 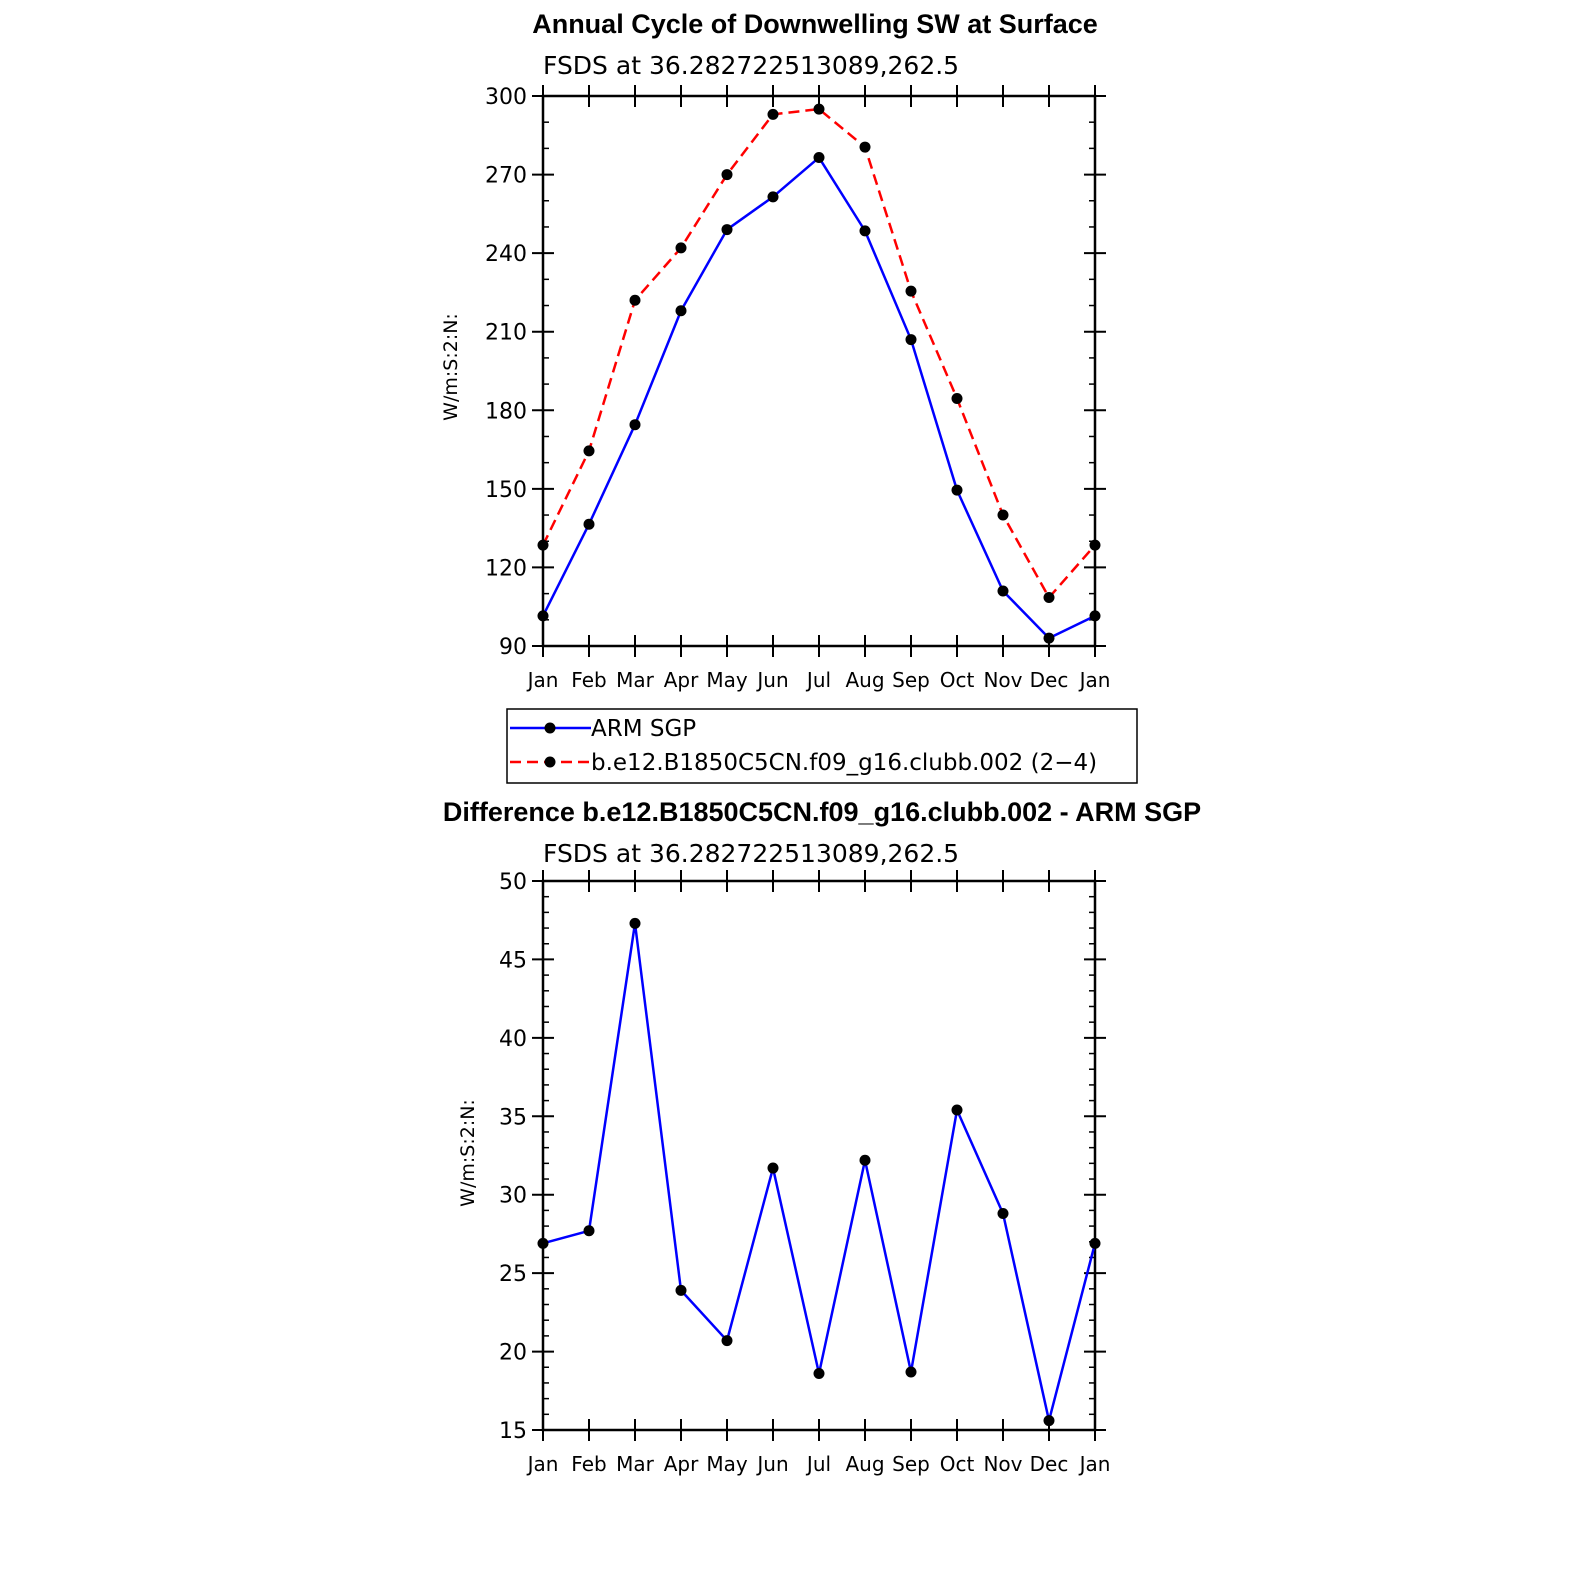 I want to click on legend-label: b.e12.B1850C5CN.f09_g16.clubb.002 (2−4), so click(x=844, y=763).